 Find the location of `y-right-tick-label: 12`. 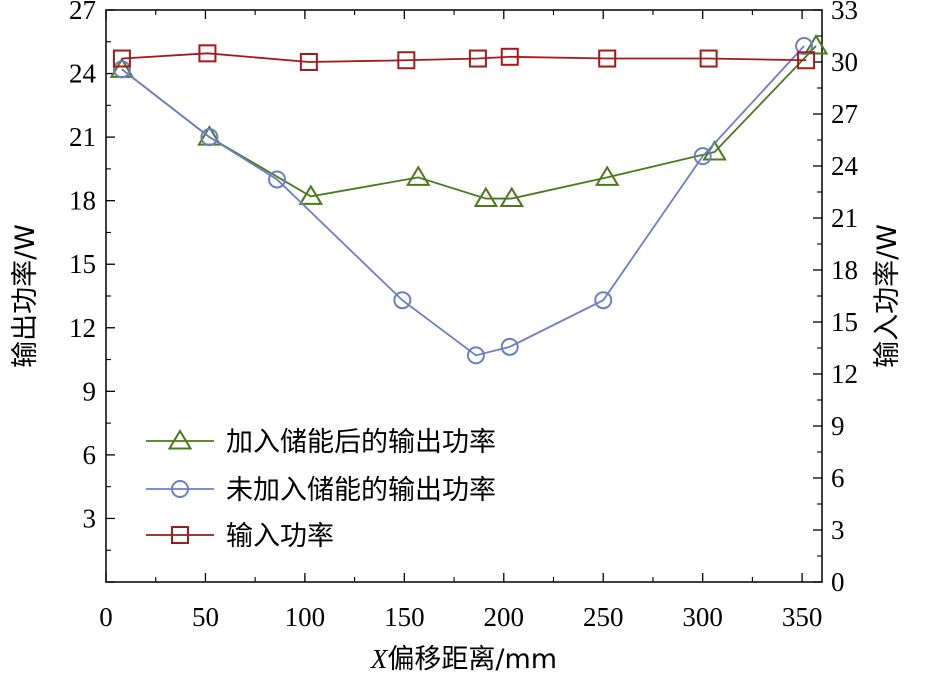

y-right-tick-label: 12 is located at coordinates (844, 374).